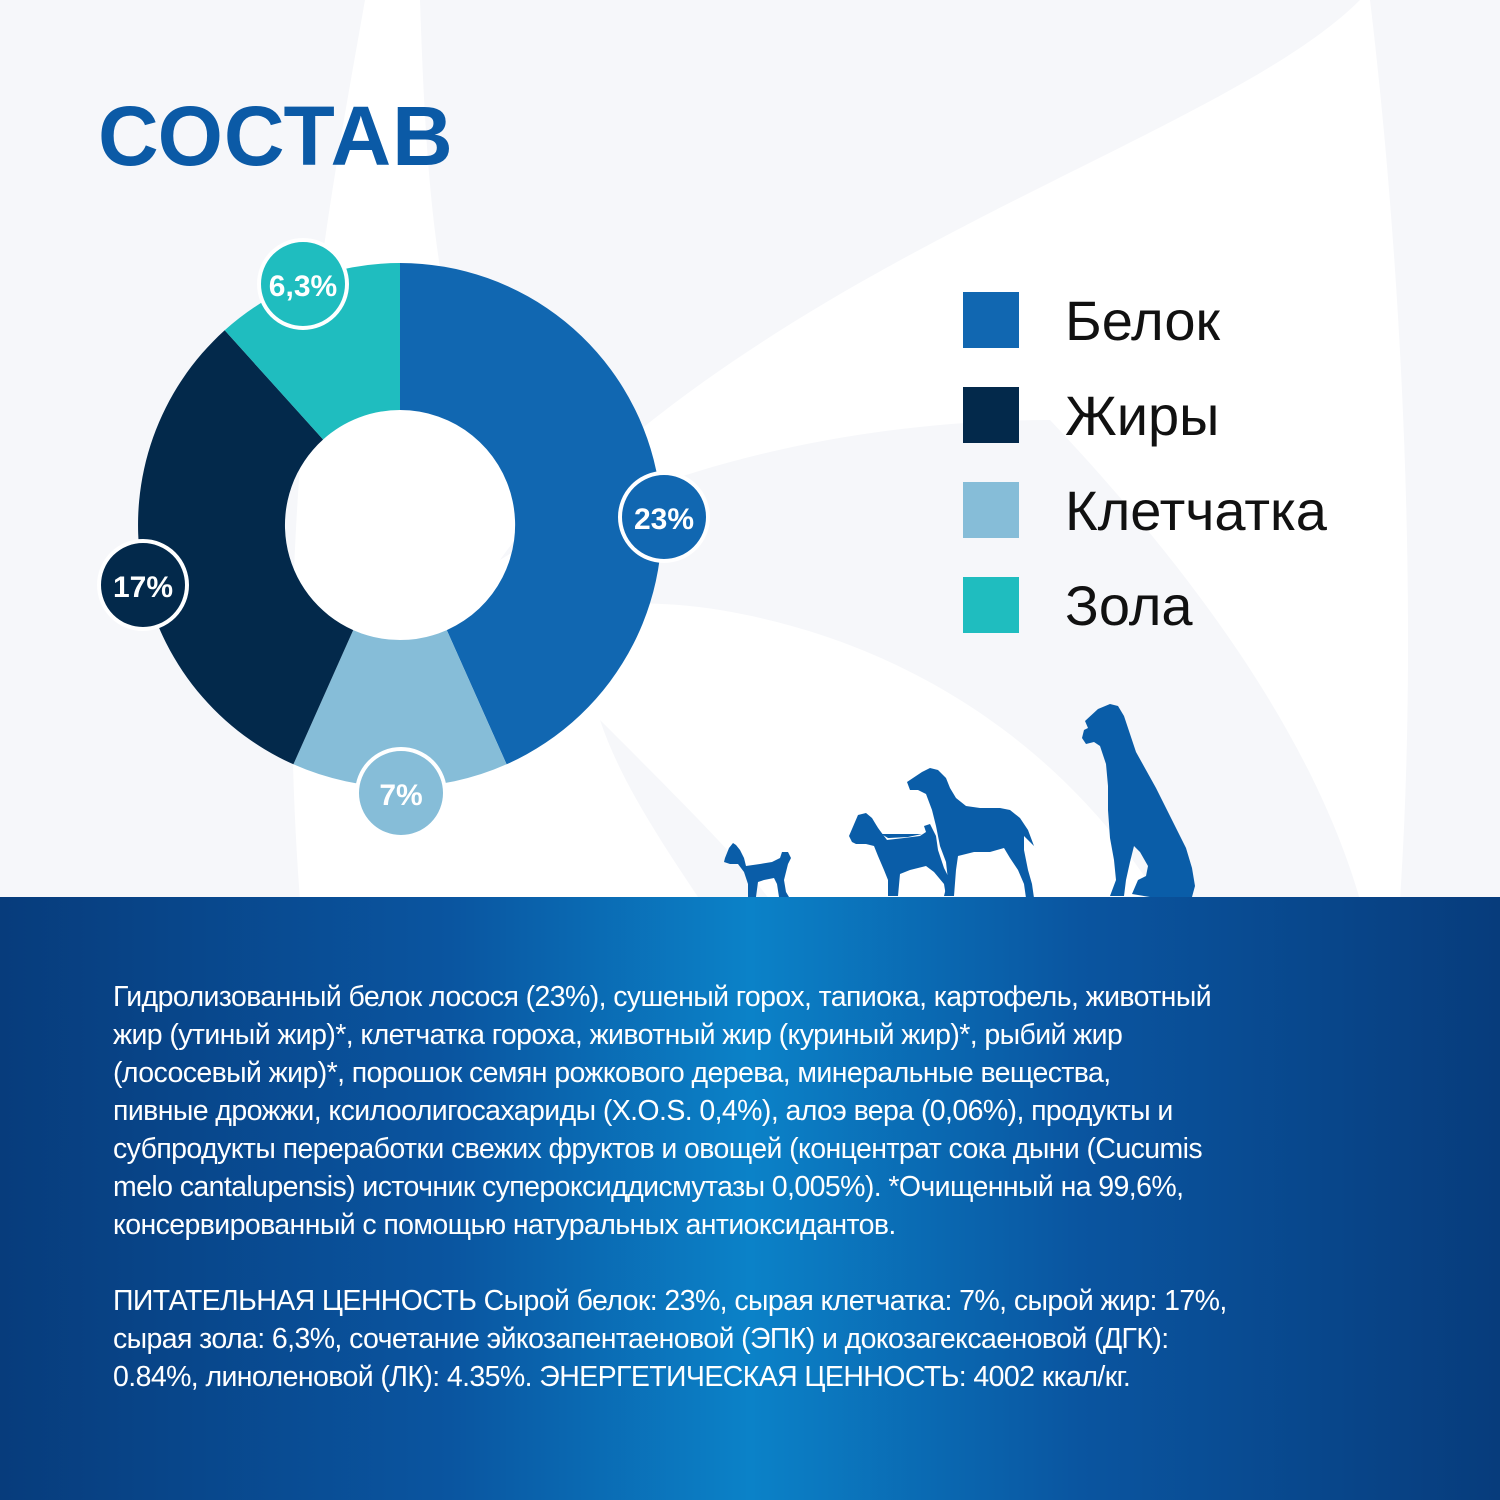  I want to click on legend-swatch-protein, so click(991, 320).